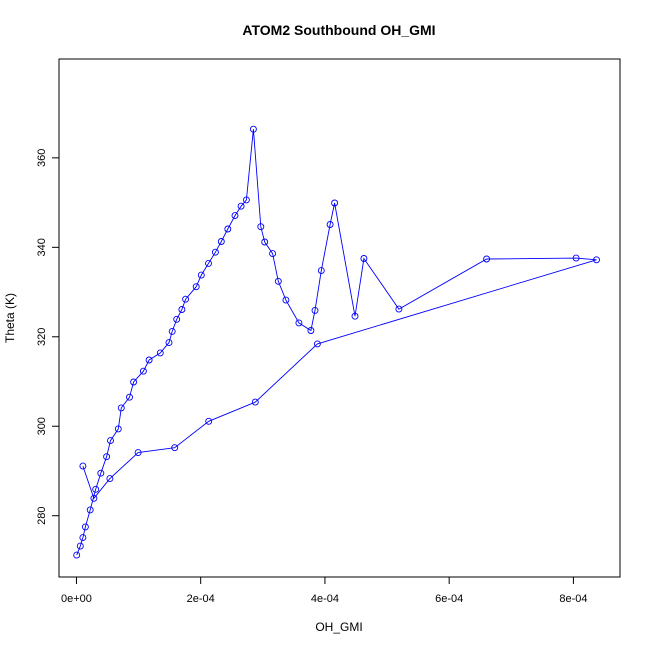 The image size is (650, 650). Describe the element at coordinates (42, 158) in the screenshot. I see `y-tick-label: 360` at that location.